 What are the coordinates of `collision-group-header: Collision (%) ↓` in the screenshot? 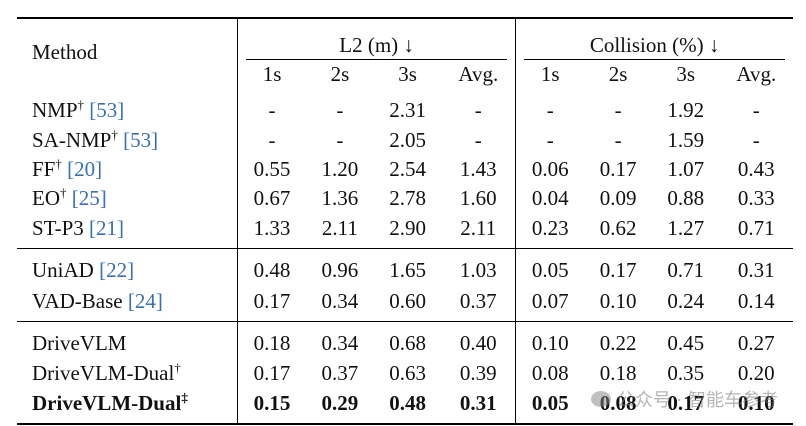 It's located at (654, 39).